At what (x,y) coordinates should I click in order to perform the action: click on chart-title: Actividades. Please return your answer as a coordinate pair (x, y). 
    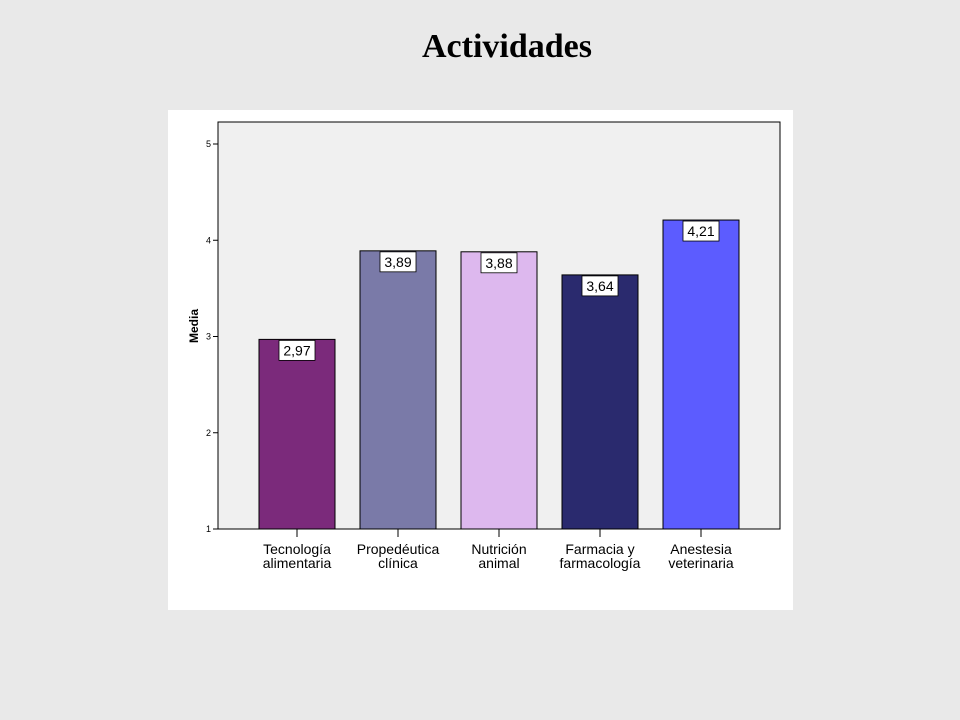
    Looking at the image, I should click on (507, 46).